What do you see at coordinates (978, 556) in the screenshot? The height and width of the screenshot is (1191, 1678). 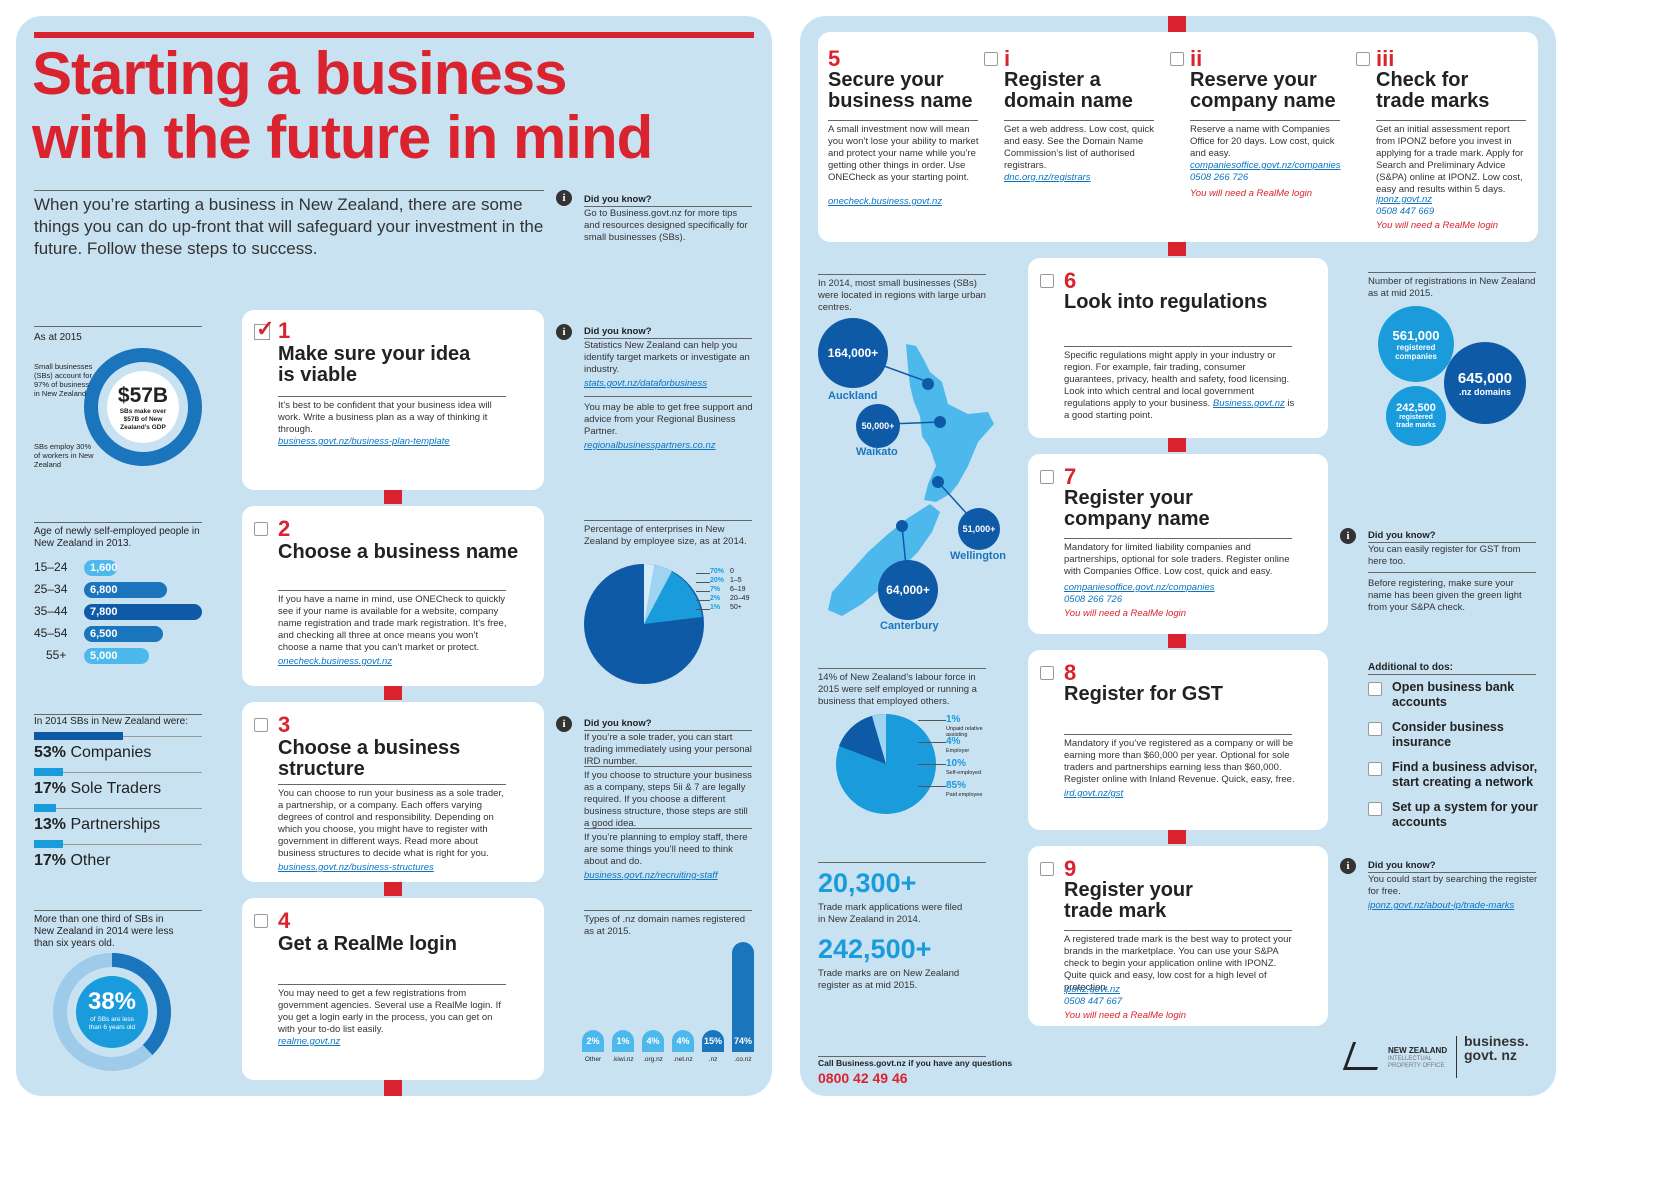 I see `wellington-label: Wellington` at bounding box center [978, 556].